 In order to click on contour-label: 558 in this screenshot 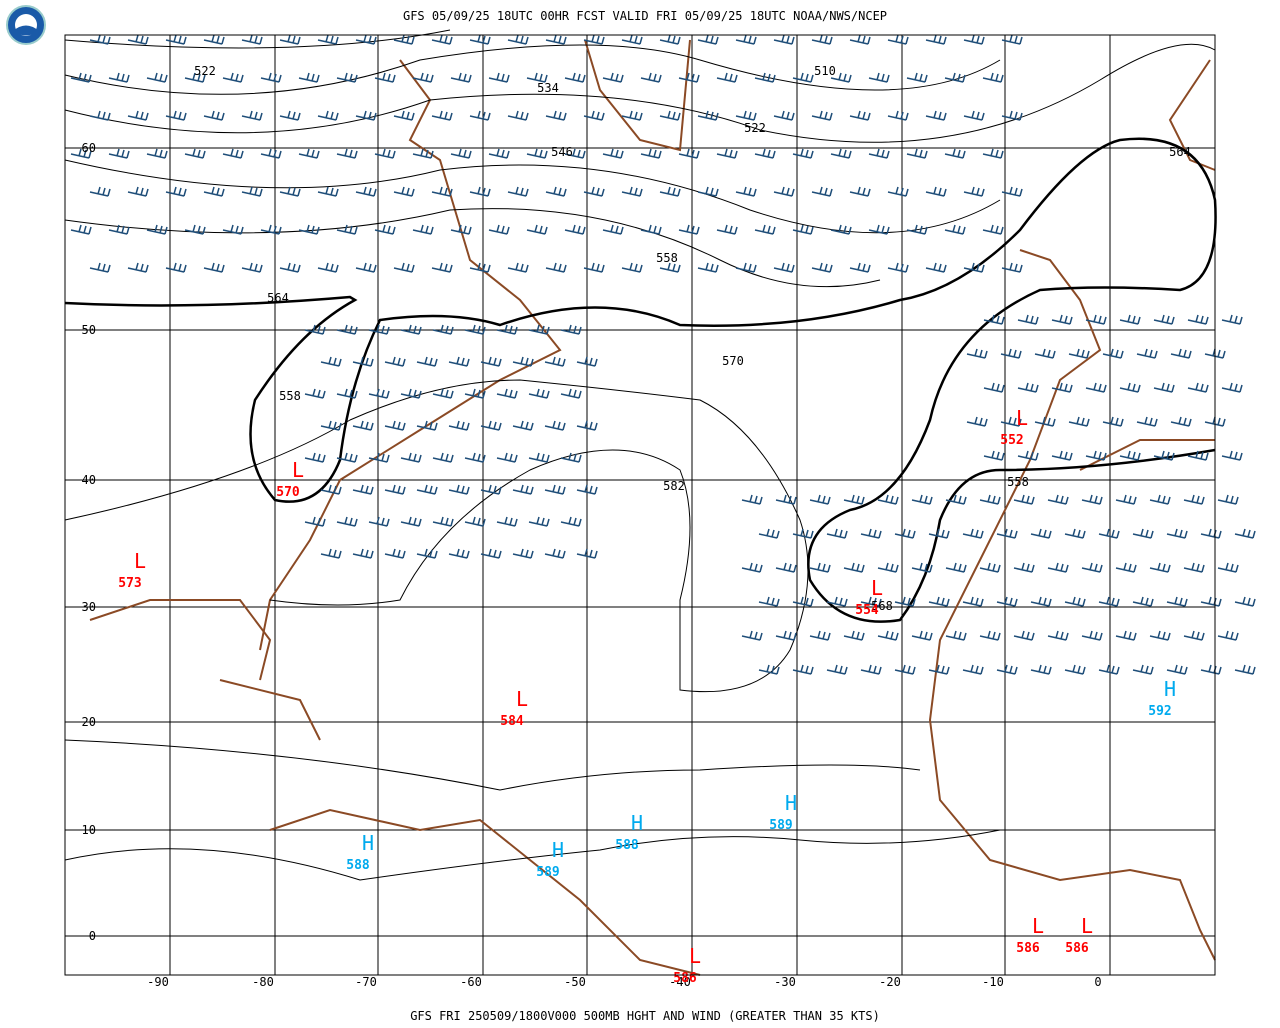, I will do `click(1018, 482)`.